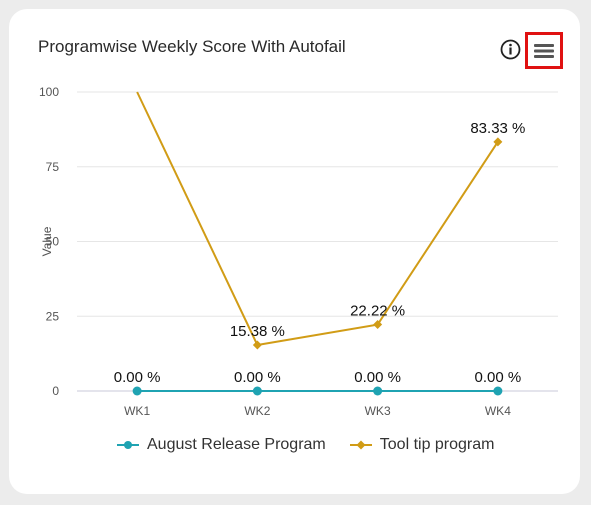 The width and height of the screenshot is (591, 505). I want to click on hamburger-menu-icon, so click(544, 50).